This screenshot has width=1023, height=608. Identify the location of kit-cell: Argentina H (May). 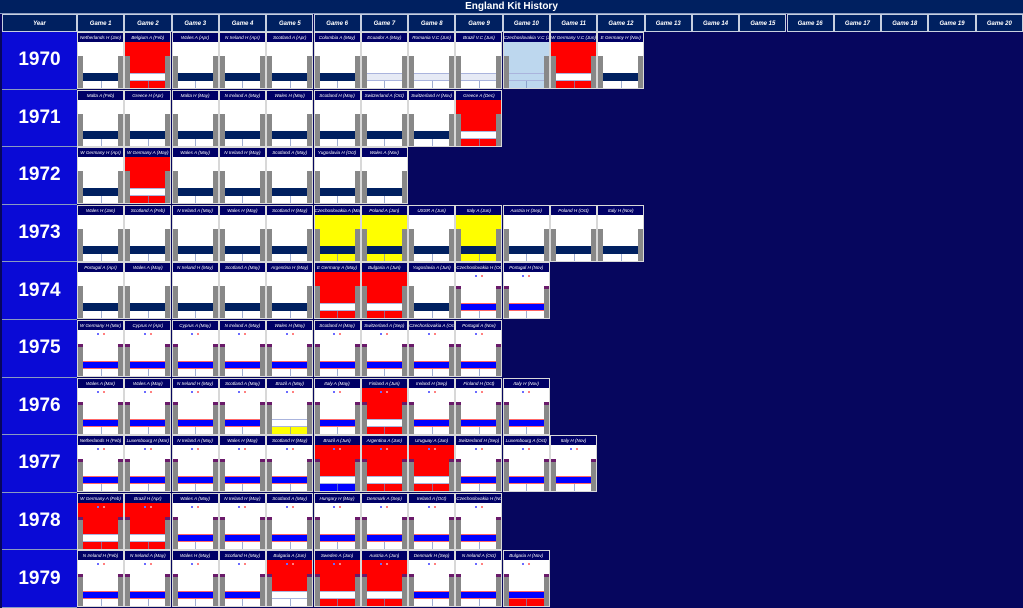
(290, 291).